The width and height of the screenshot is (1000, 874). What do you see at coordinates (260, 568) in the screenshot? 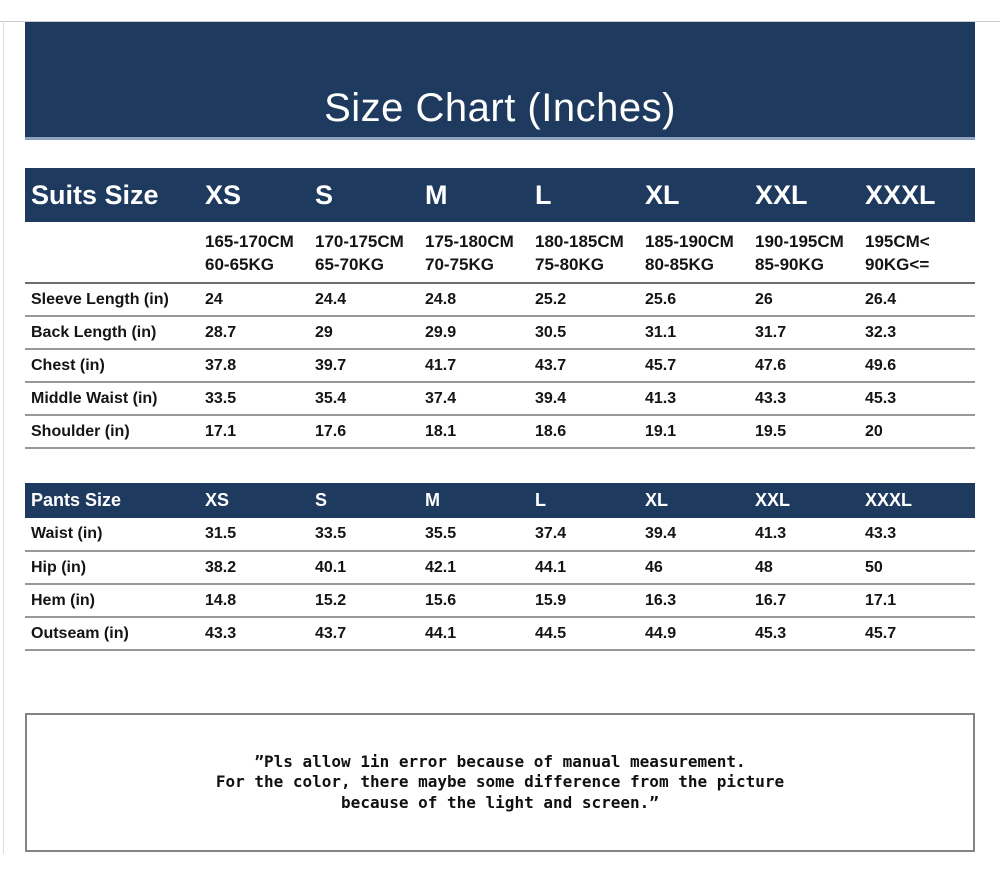
I see `value-cell: 38.2` at bounding box center [260, 568].